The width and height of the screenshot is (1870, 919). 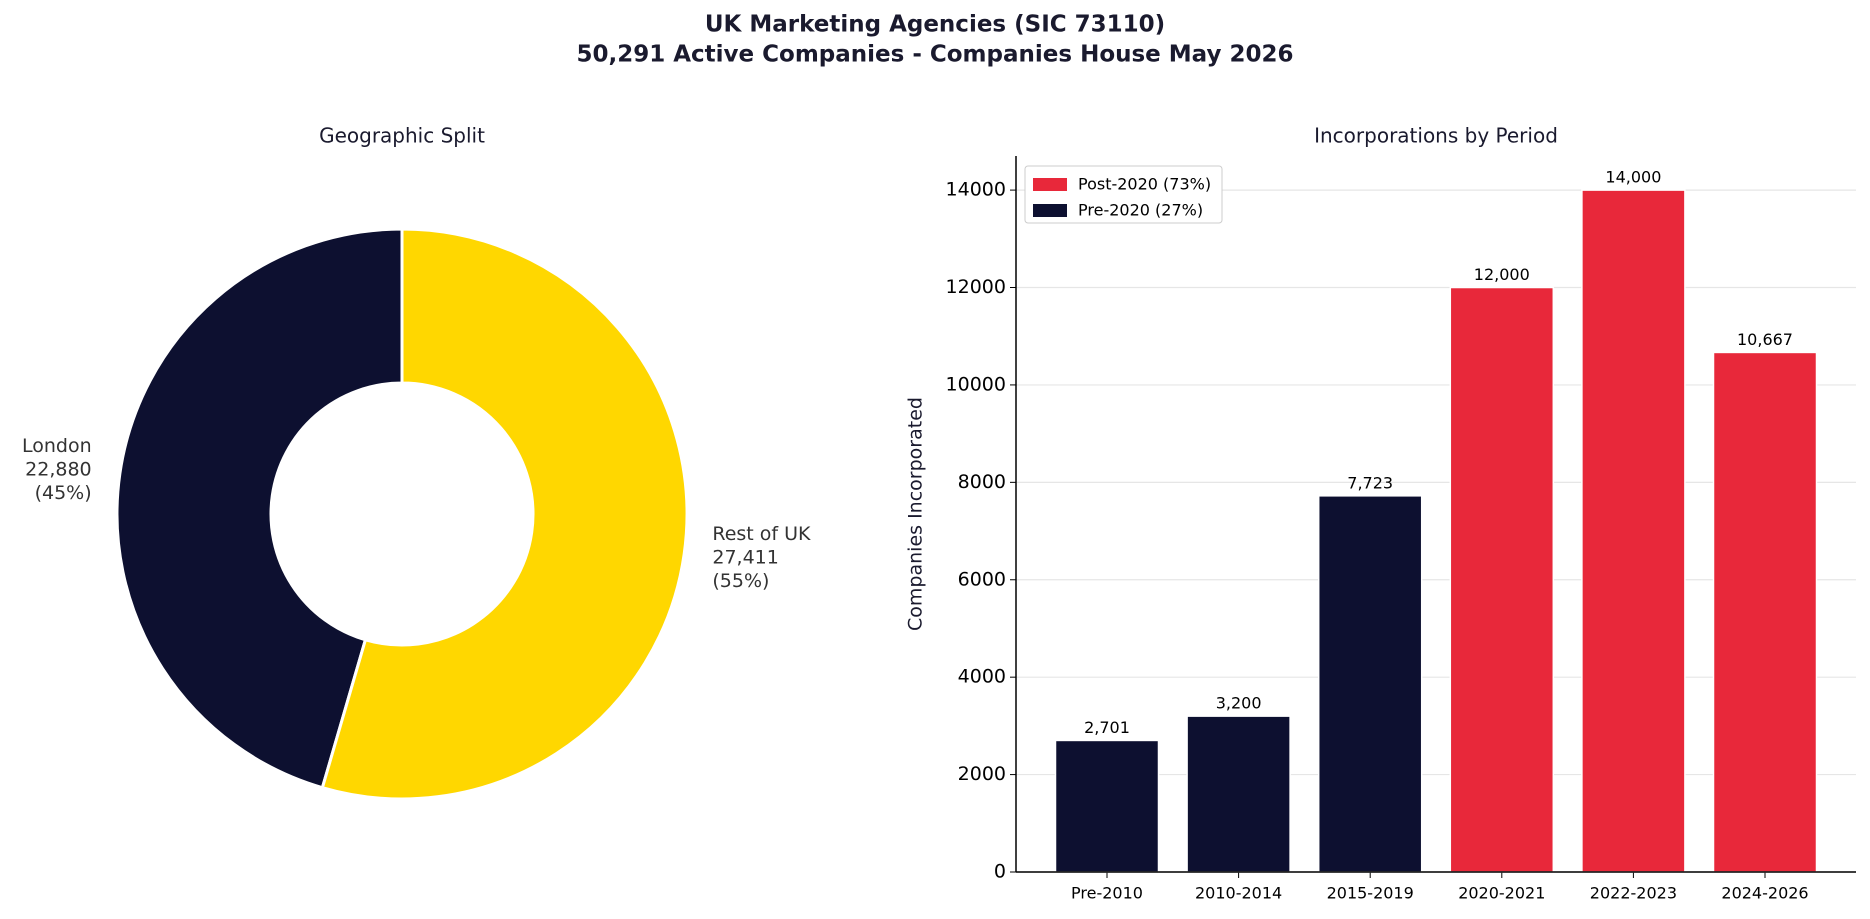 I want to click on bar-value-label: 10,667, so click(x=1765, y=339).